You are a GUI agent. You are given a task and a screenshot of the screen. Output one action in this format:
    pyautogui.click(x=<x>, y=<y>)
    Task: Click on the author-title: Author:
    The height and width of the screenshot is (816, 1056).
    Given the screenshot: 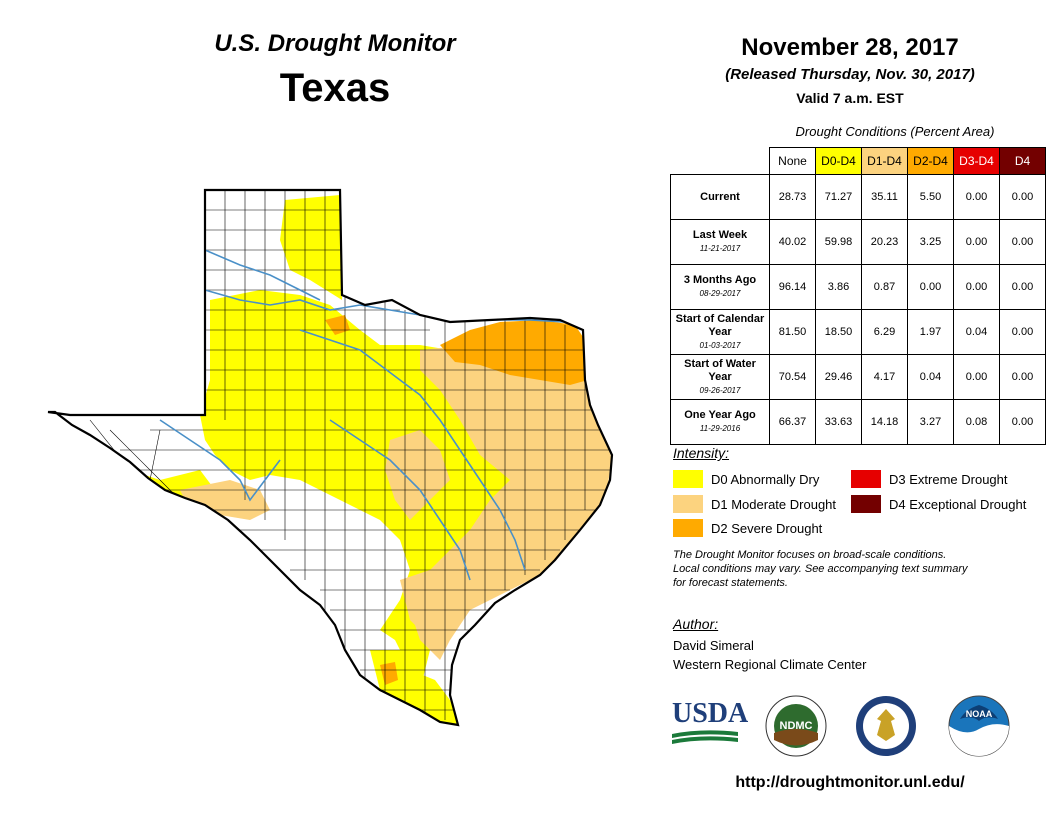 What is the action you would take?
    pyautogui.click(x=696, y=624)
    